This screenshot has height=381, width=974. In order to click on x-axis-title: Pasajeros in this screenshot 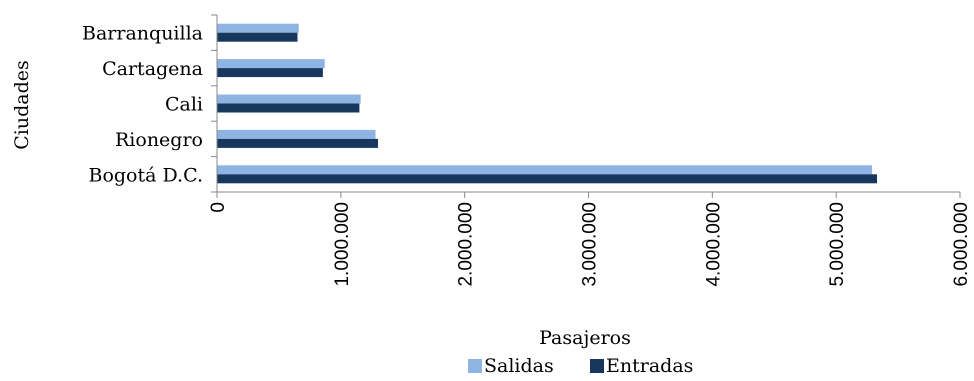, I will do `click(585, 338)`.